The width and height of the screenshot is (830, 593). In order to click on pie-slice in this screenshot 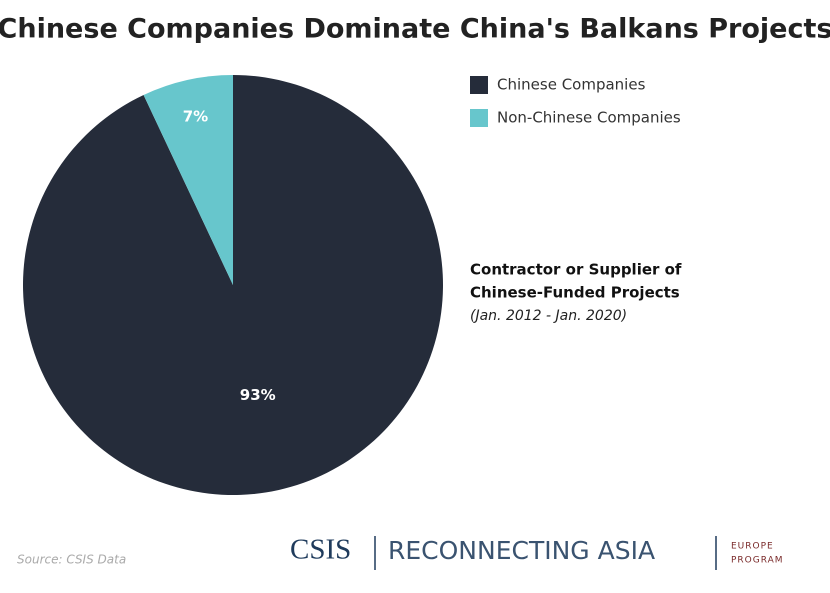, I will do `click(188, 180)`.